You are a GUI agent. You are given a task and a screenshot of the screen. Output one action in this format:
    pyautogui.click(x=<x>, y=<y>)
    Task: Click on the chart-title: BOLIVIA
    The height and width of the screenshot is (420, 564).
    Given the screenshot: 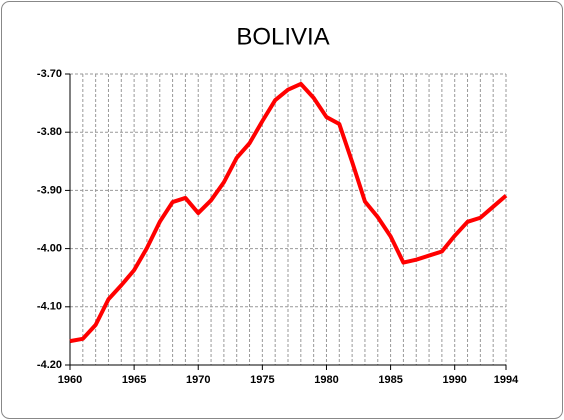 What is the action you would take?
    pyautogui.click(x=282, y=36)
    